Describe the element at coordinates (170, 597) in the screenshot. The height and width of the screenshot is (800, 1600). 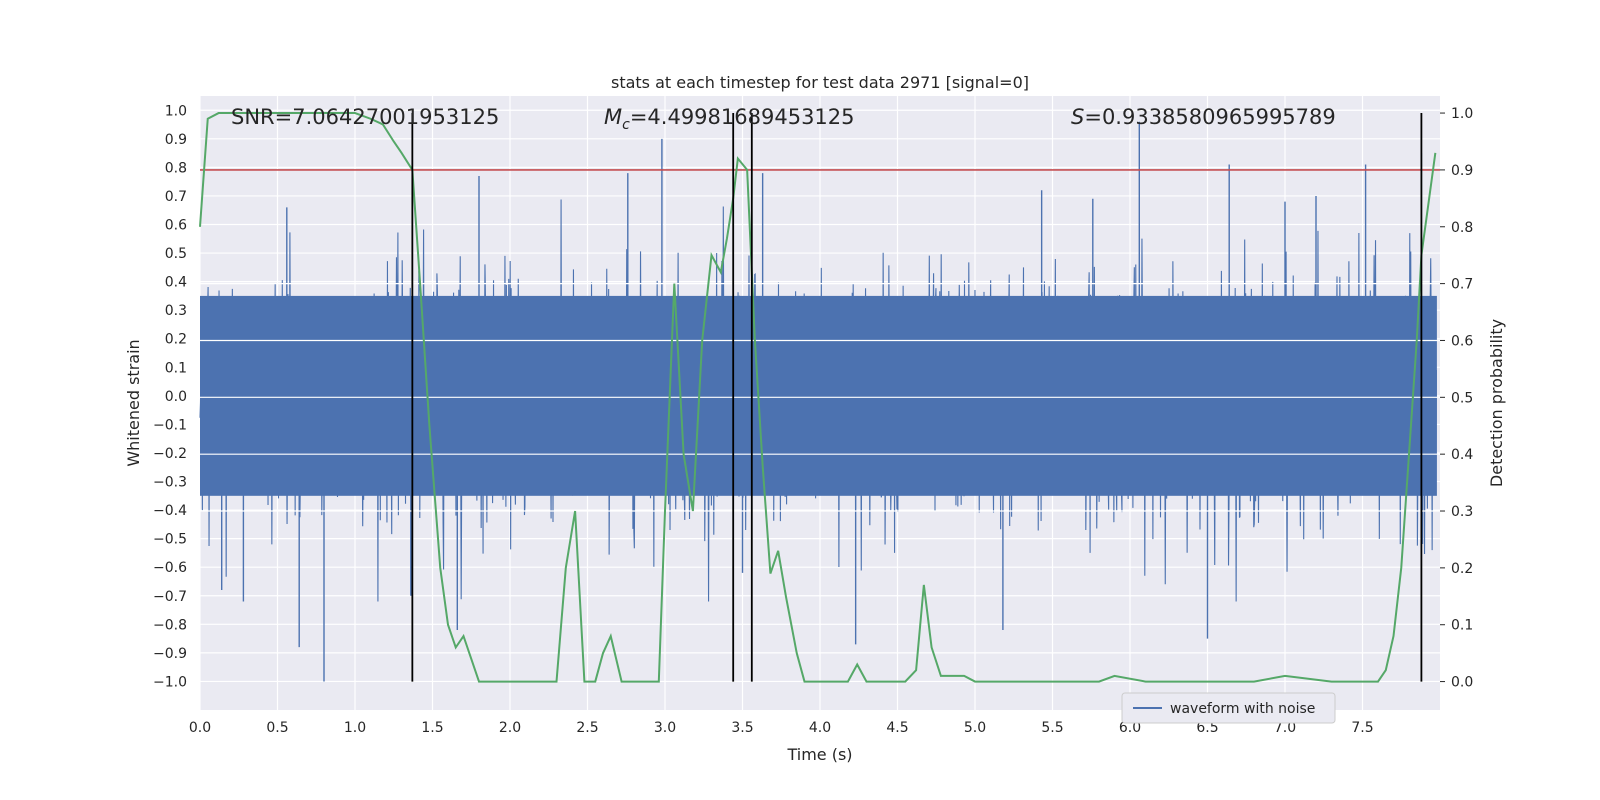
I see `y-tick-label: −0.7` at that location.